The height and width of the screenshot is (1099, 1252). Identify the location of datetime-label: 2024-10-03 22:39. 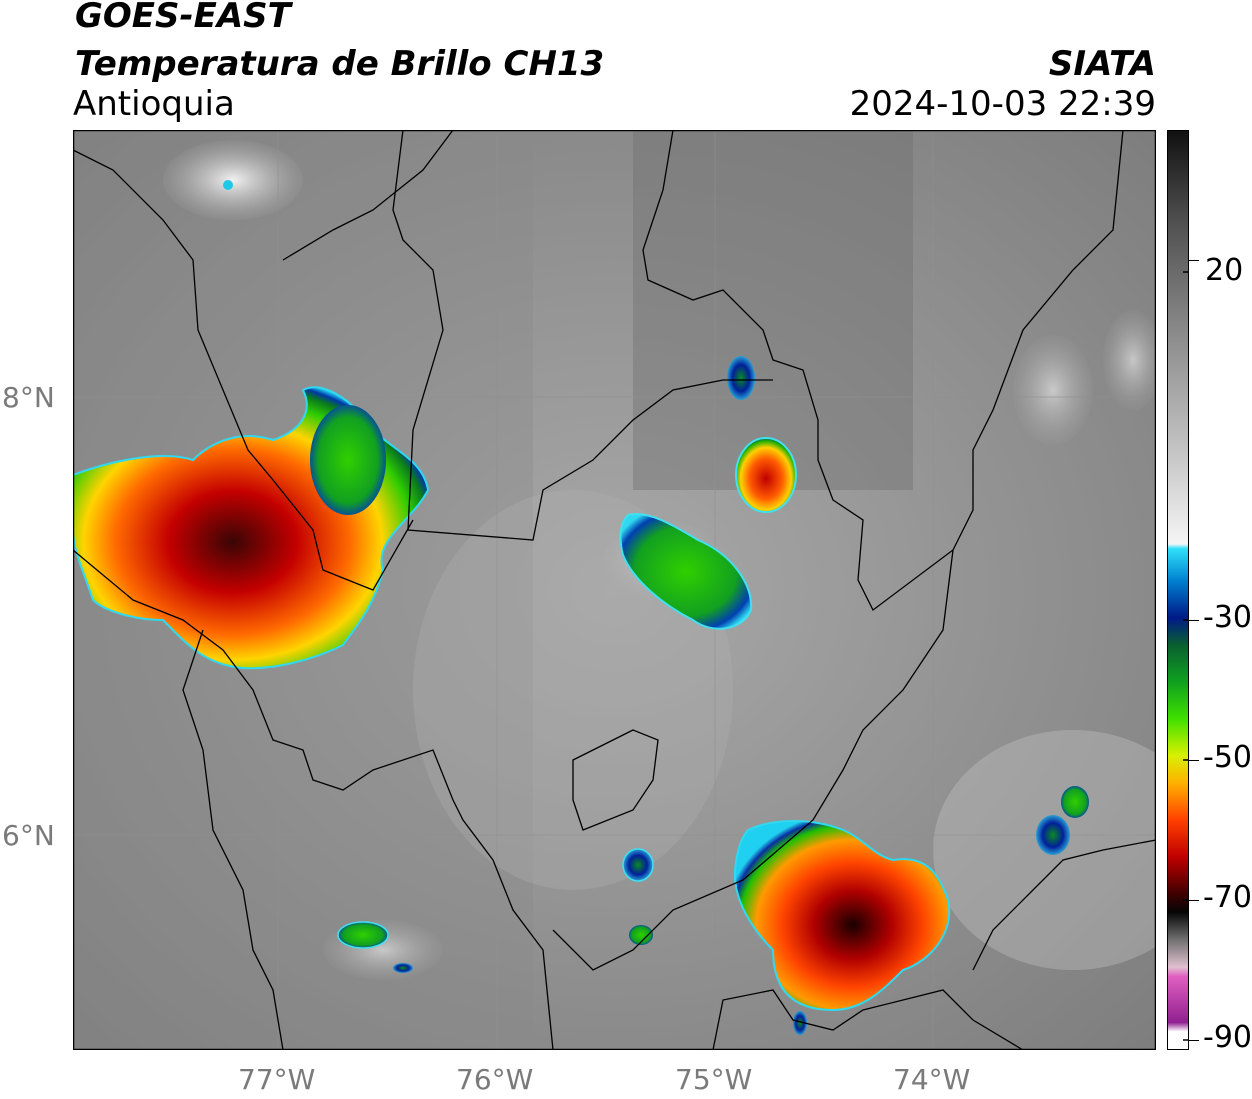
(1002, 104).